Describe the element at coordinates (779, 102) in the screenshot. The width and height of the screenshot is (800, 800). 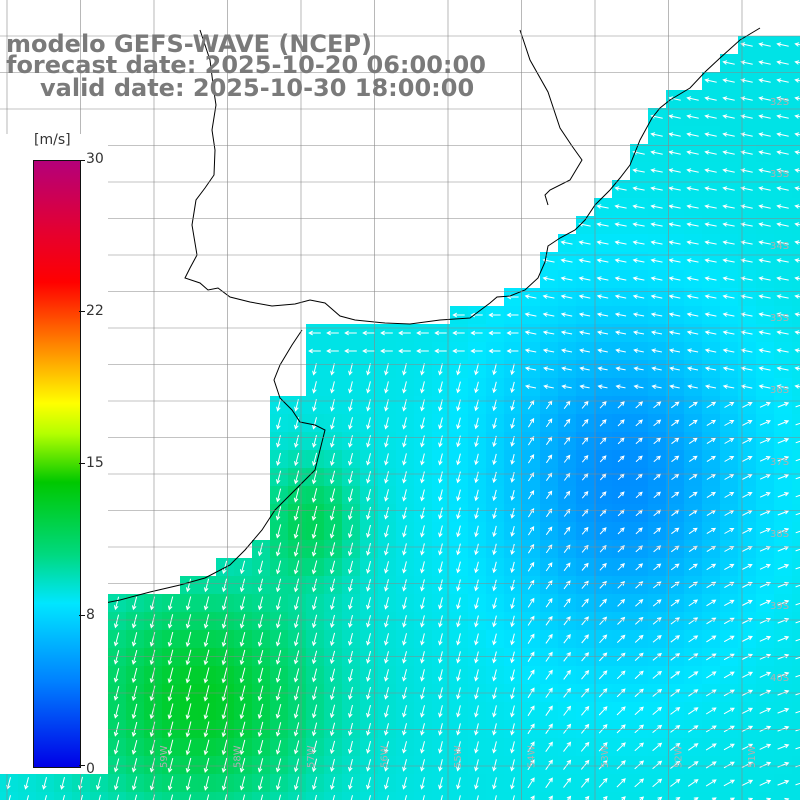
I see `latitude-label: 32S` at that location.